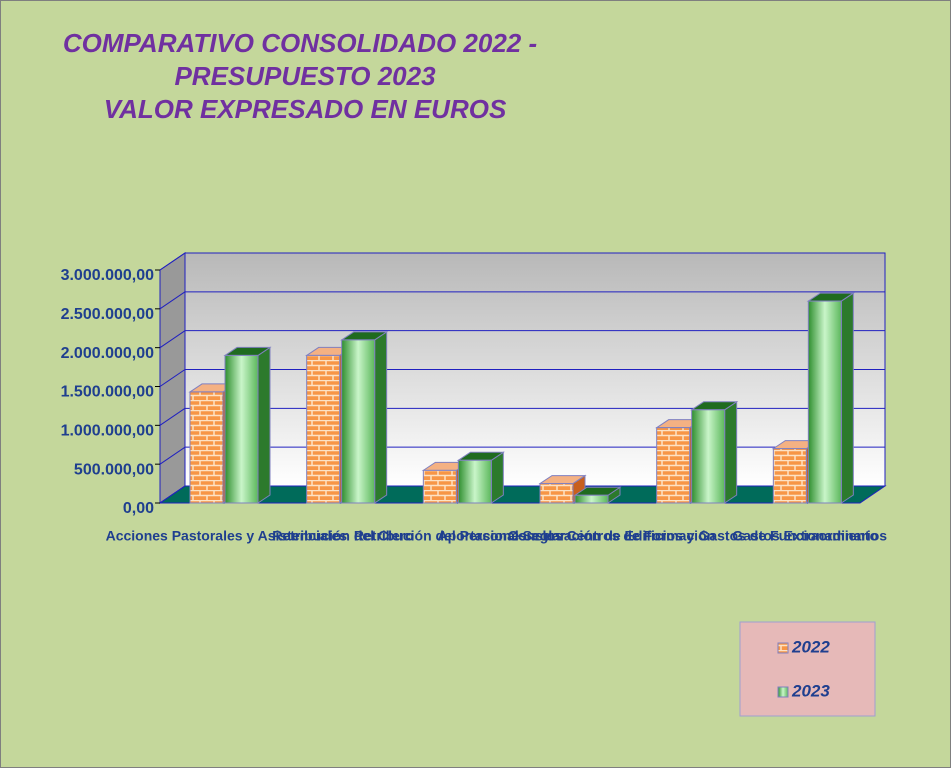 This screenshot has width=951, height=773. Describe the element at coordinates (810, 690) in the screenshot. I see `legend-label: 2023` at that location.